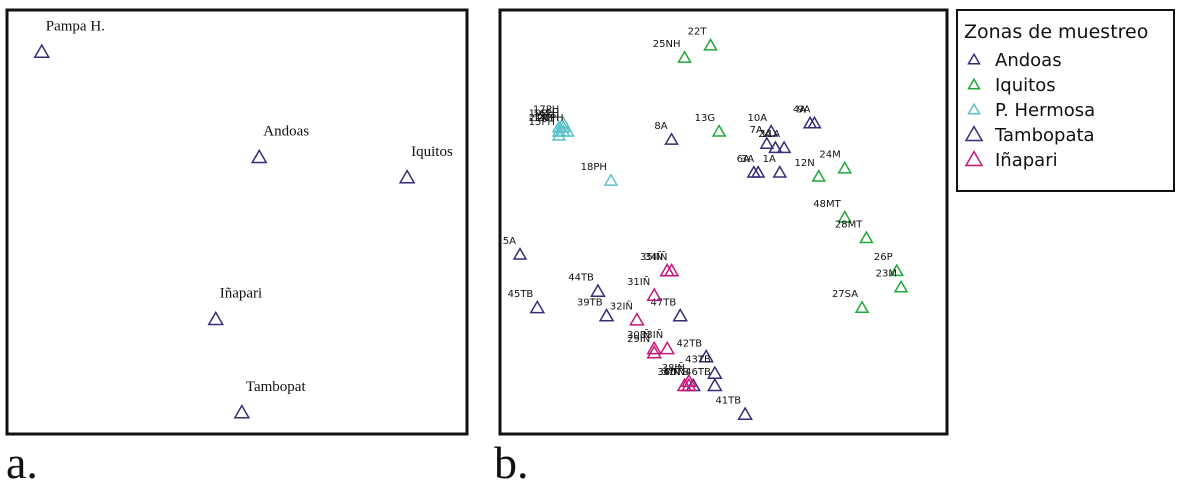  I want to click on point-24m, so click(845, 167).